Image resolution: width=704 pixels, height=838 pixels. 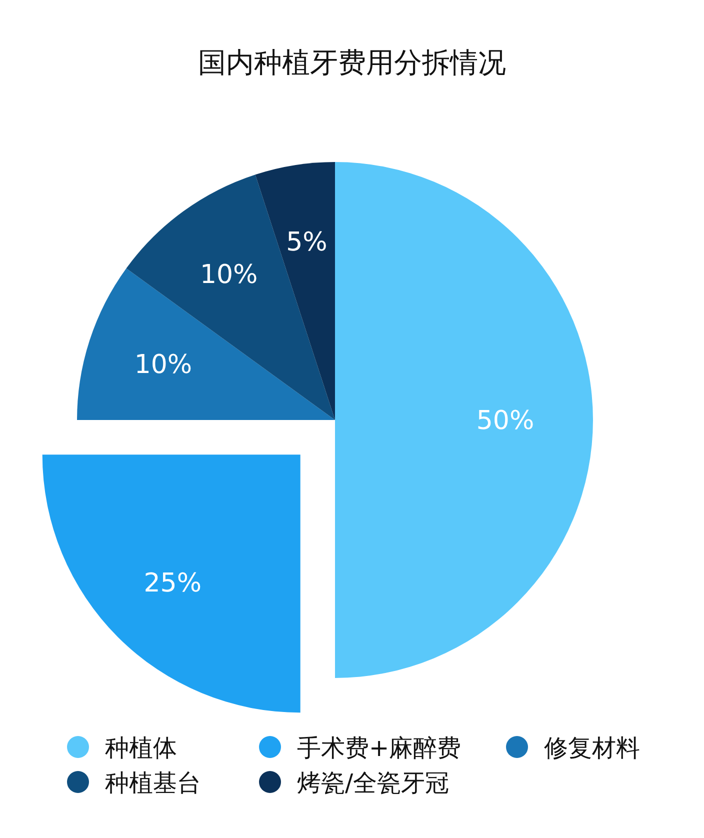 What do you see at coordinates (153, 783) in the screenshot?
I see `legend-label: 种植基台` at bounding box center [153, 783].